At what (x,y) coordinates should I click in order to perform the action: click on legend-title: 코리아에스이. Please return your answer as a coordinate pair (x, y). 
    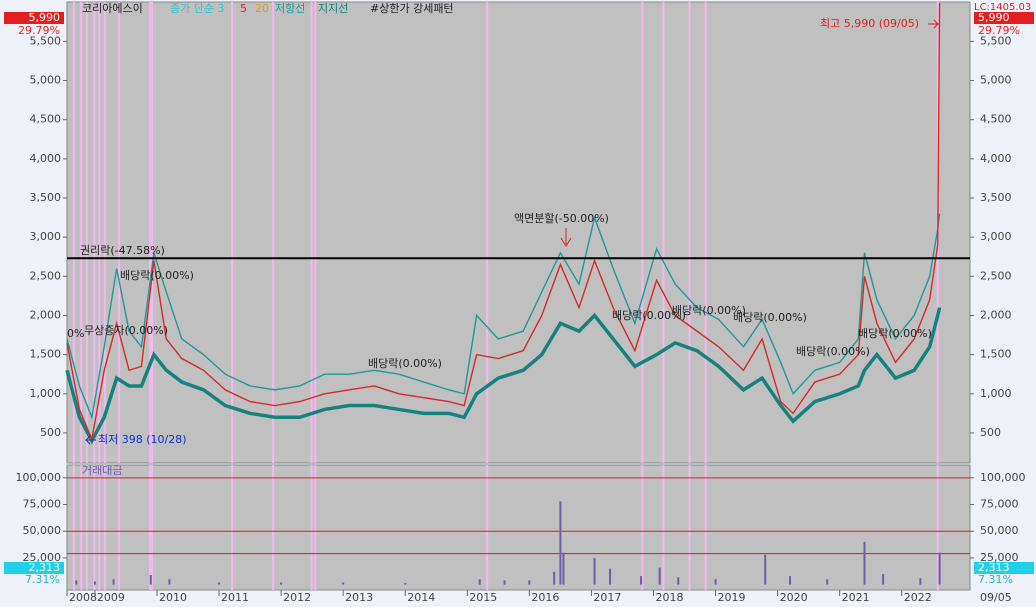
    Looking at the image, I should click on (112, 8).